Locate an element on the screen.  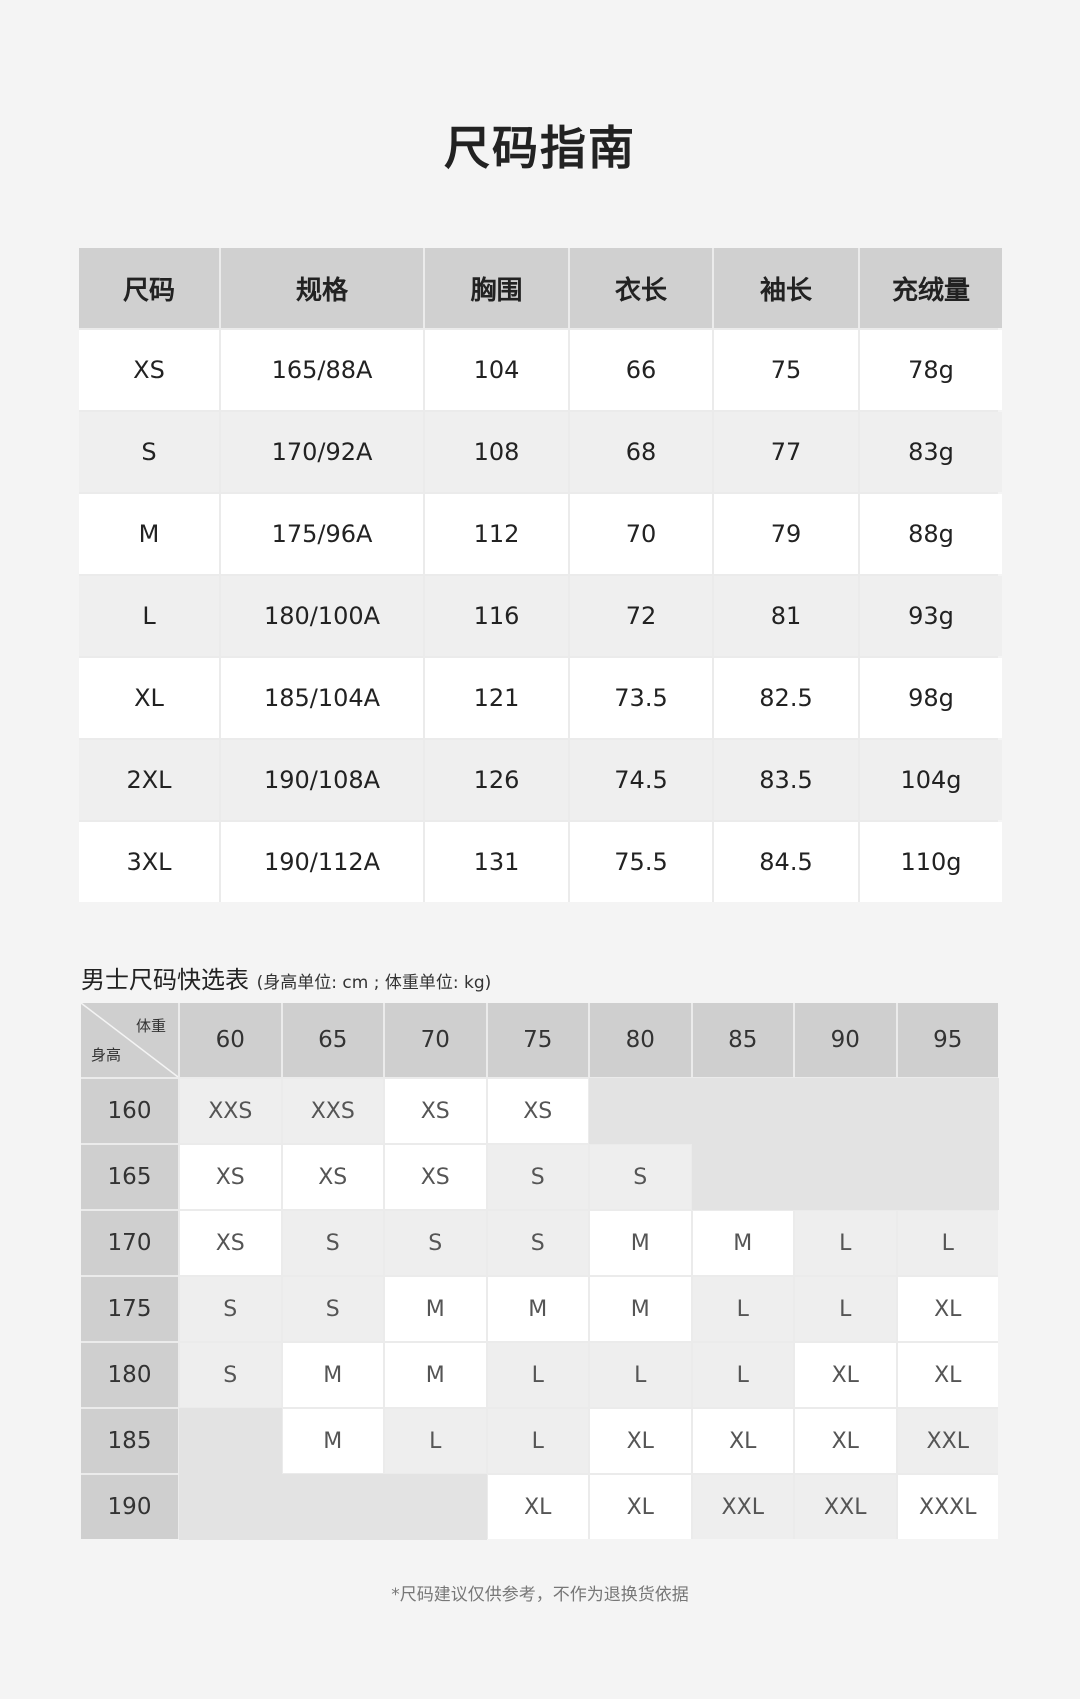
column-header: 衣长 is located at coordinates (641, 288).